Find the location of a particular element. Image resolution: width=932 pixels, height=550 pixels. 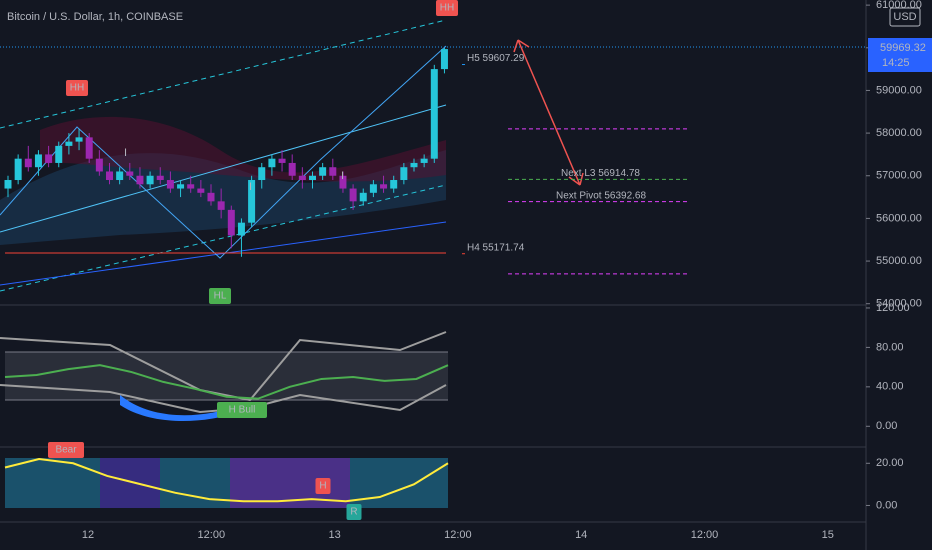

time-label: 15 is located at coordinates (828, 535).